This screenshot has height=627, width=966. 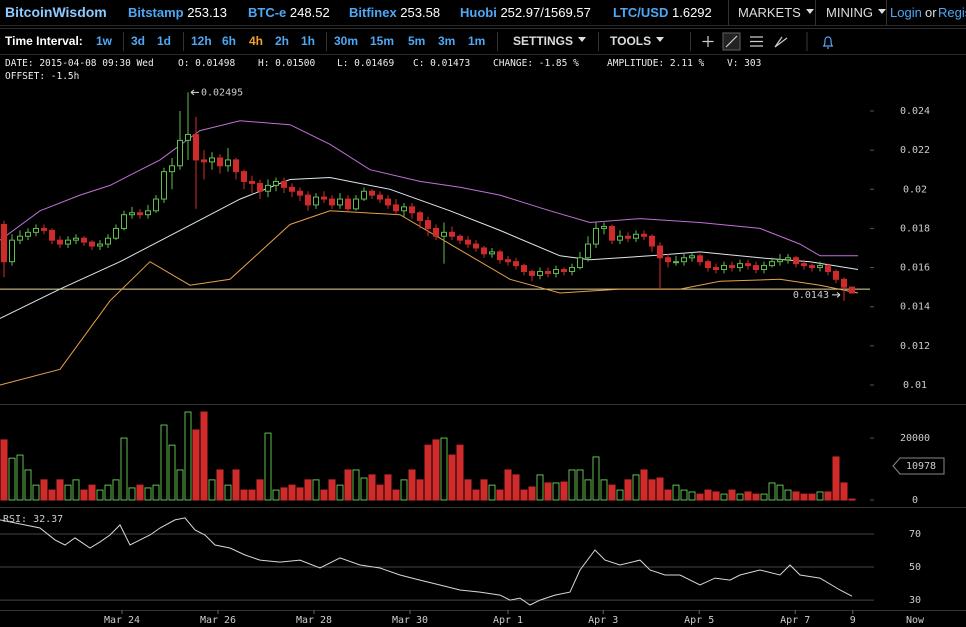 What do you see at coordinates (256, 41) in the screenshot?
I see `interval: 4h` at bounding box center [256, 41].